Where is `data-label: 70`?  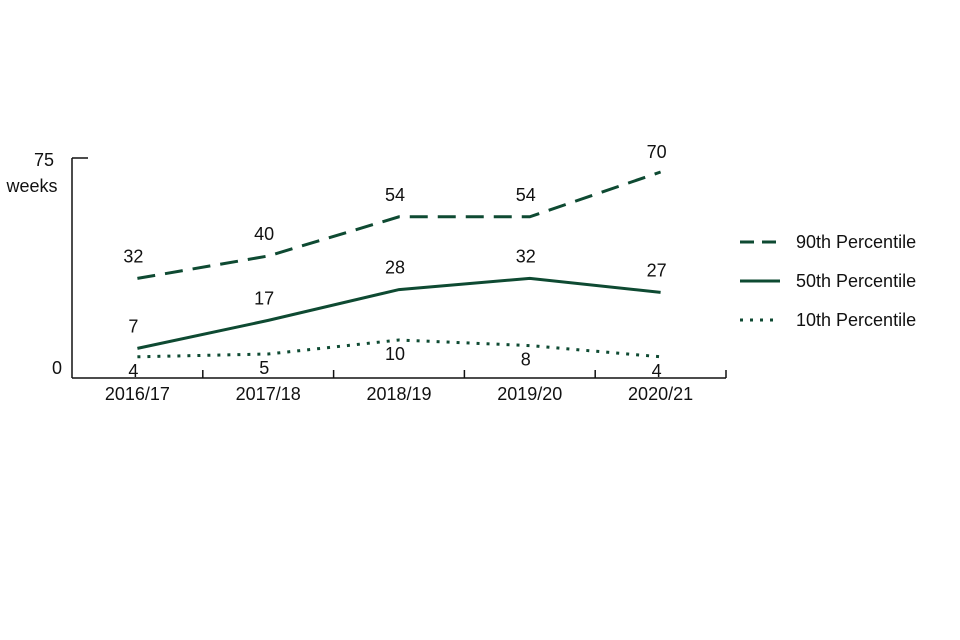
data-label: 70 is located at coordinates (657, 152).